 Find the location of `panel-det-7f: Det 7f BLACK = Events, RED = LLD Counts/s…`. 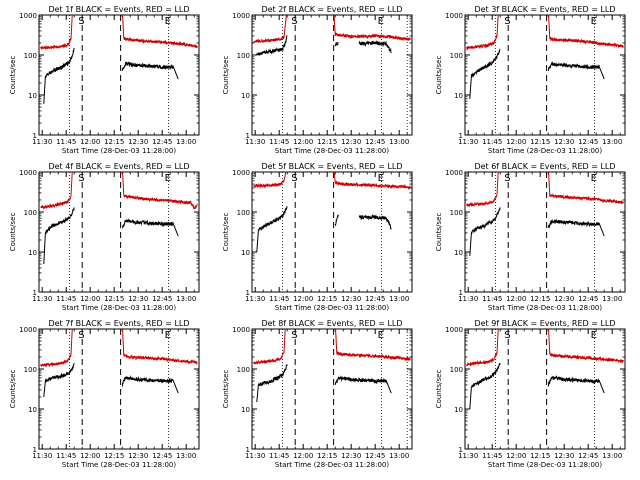

panel-det-7f: Det 7f BLACK = Events, RED = LLD Counts/s… is located at coordinates (104, 394).